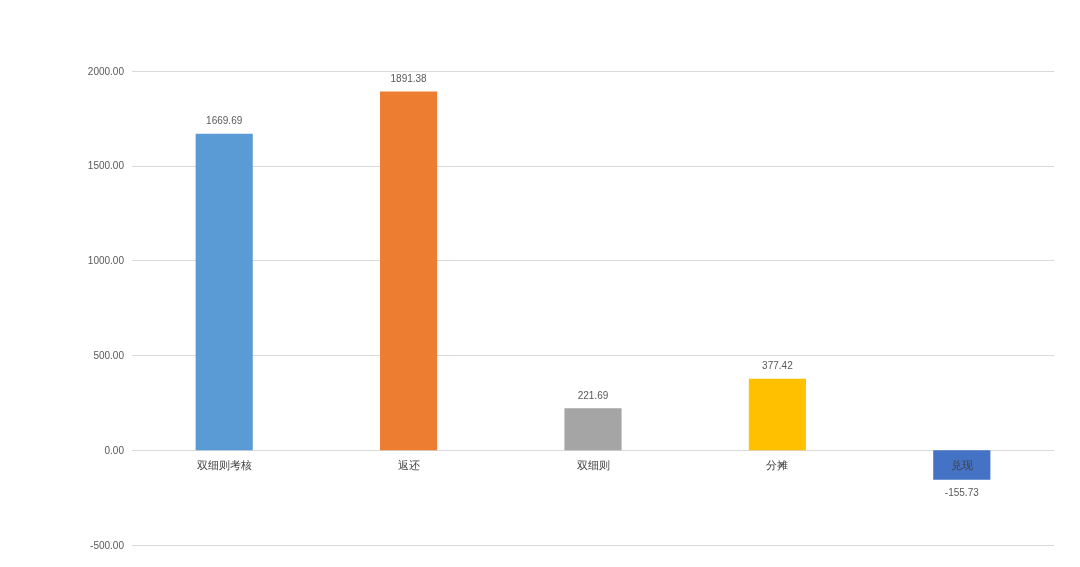 Image resolution: width=1080 pixels, height=567 pixels. What do you see at coordinates (106, 166) in the screenshot?
I see `y-tick-label: 1500.00` at bounding box center [106, 166].